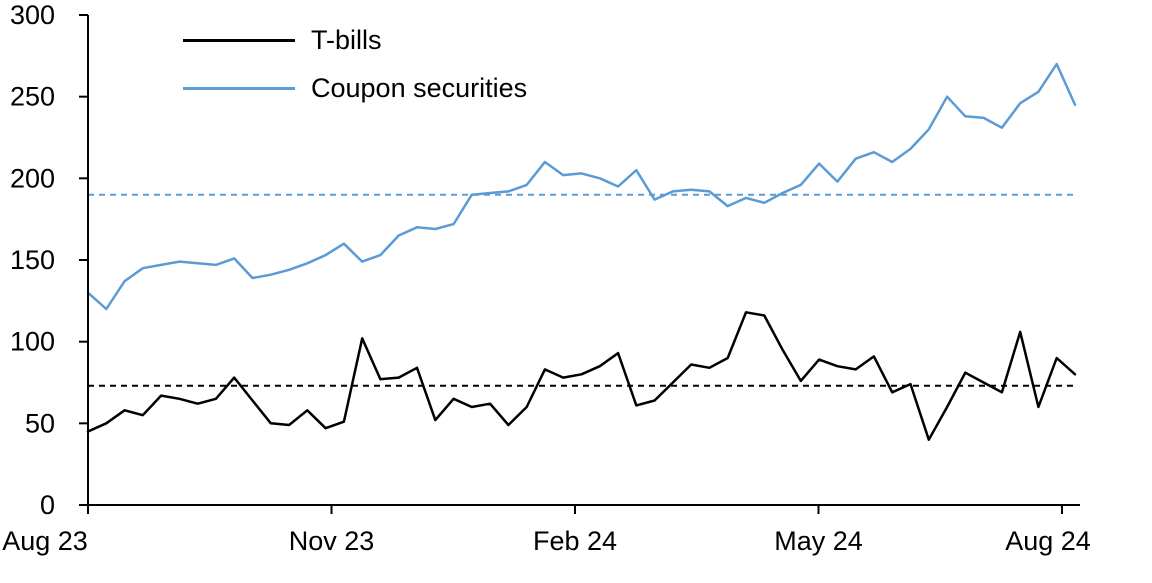  I want to click on y-tick-label: 250, so click(32, 97).